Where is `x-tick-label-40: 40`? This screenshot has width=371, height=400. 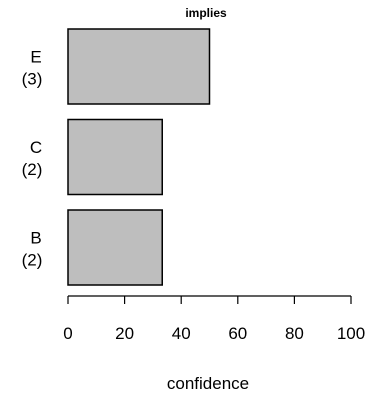 x-tick-label-40: 40 is located at coordinates (181, 333).